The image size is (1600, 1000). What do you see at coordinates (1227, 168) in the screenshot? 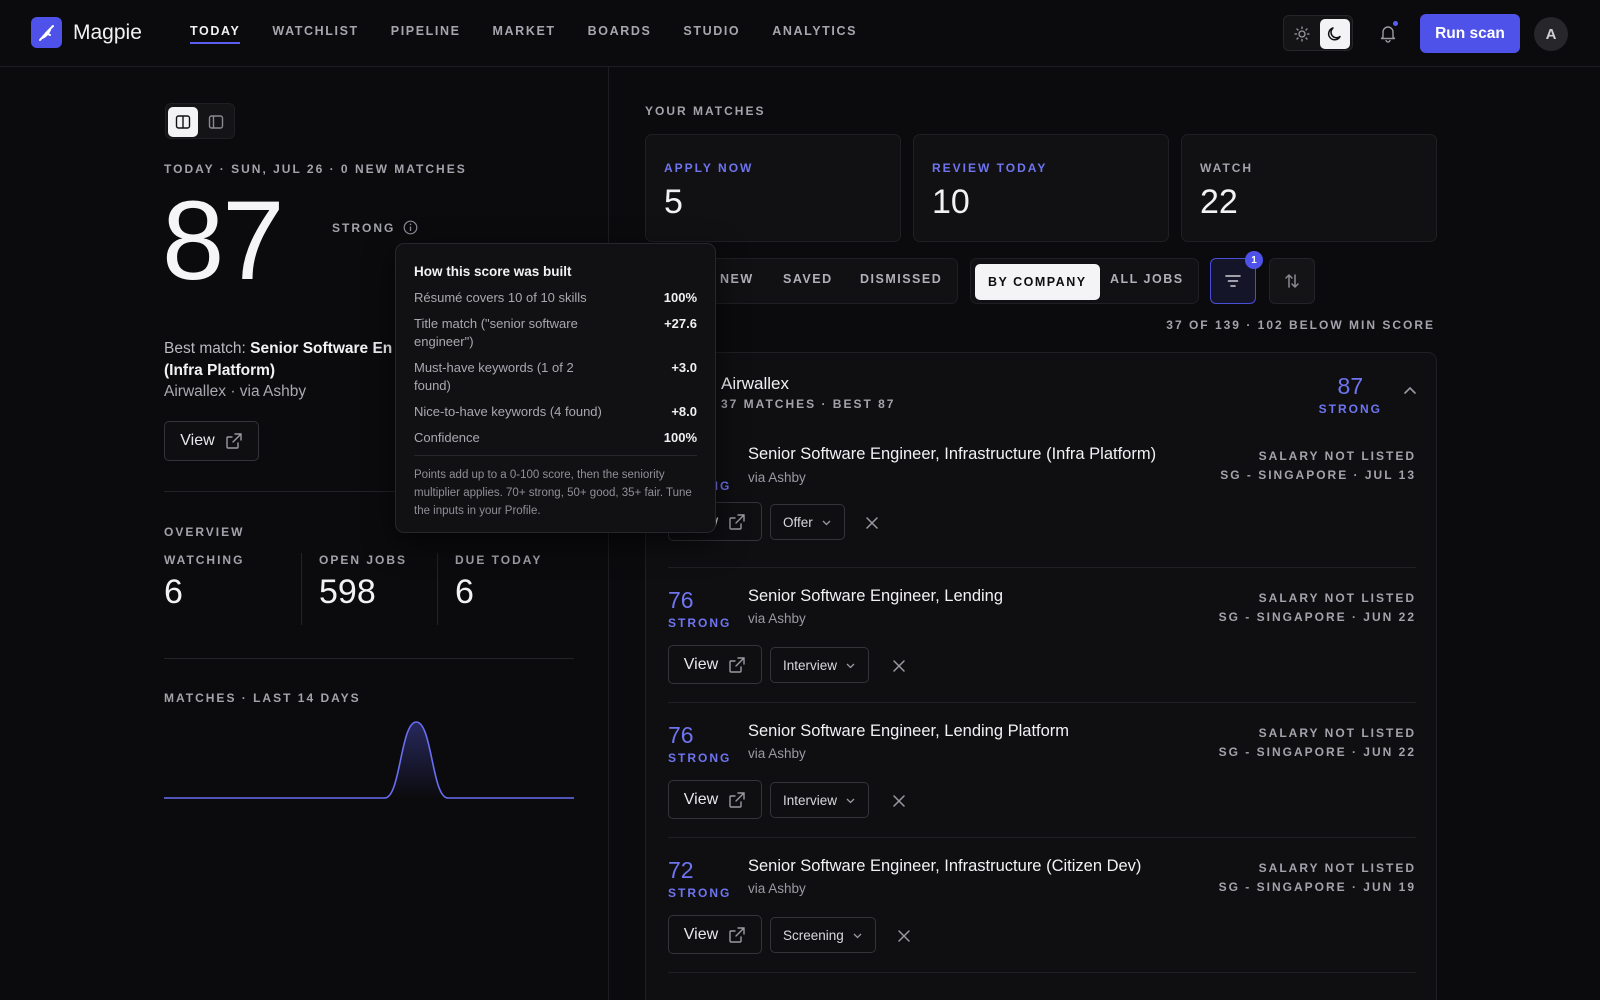
I see `card-label: WATCH` at bounding box center [1227, 168].